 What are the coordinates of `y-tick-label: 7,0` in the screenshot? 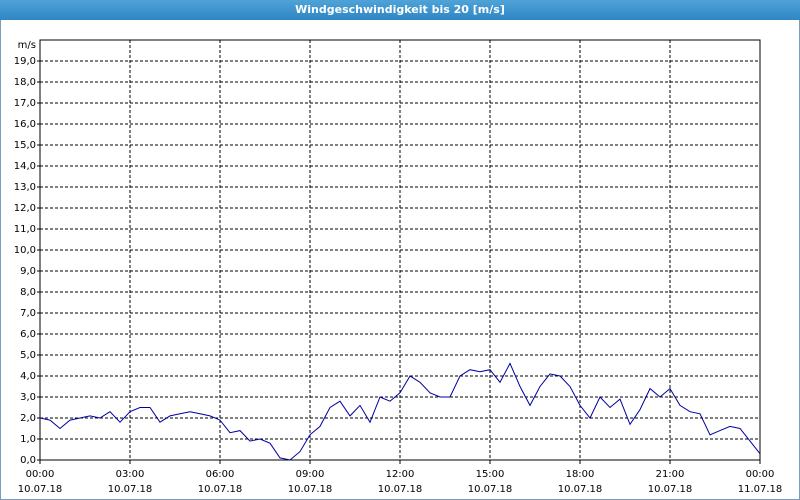 It's located at (28, 313).